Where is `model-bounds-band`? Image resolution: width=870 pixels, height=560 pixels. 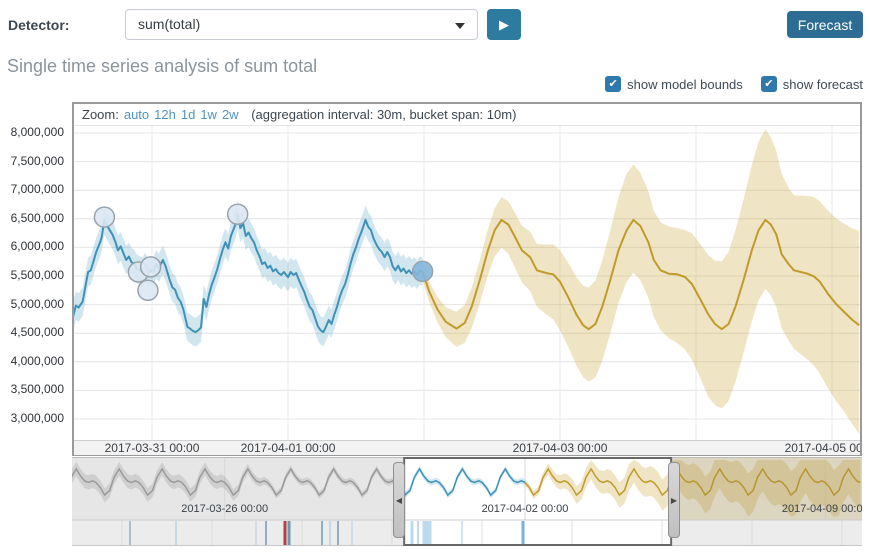 model-bounds-band is located at coordinates (248, 273).